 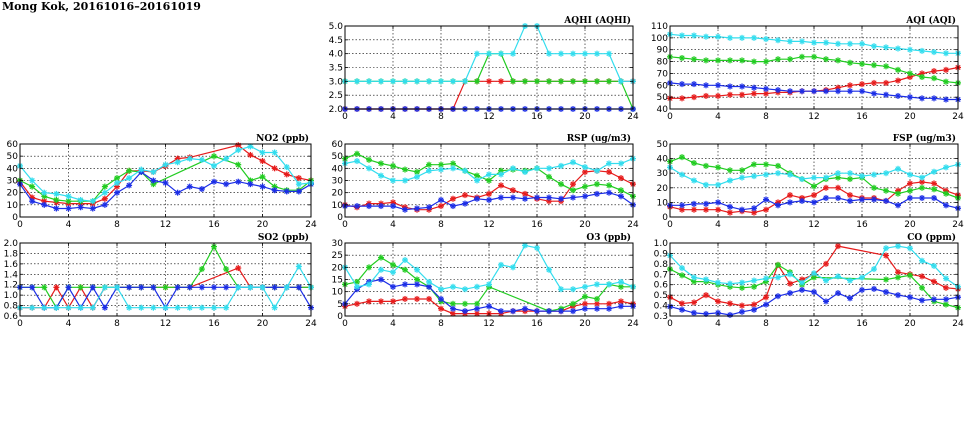 I want to click on y-tick-label: 10, so click(x=663, y=203).